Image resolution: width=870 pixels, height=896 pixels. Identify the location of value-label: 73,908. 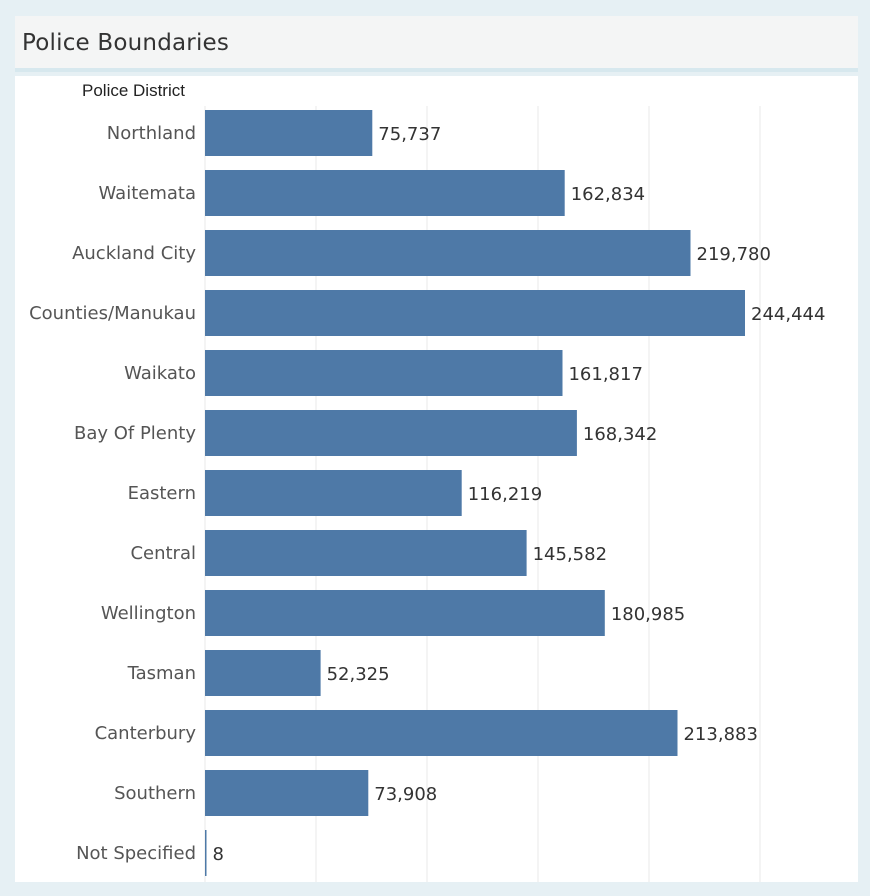
(405, 794).